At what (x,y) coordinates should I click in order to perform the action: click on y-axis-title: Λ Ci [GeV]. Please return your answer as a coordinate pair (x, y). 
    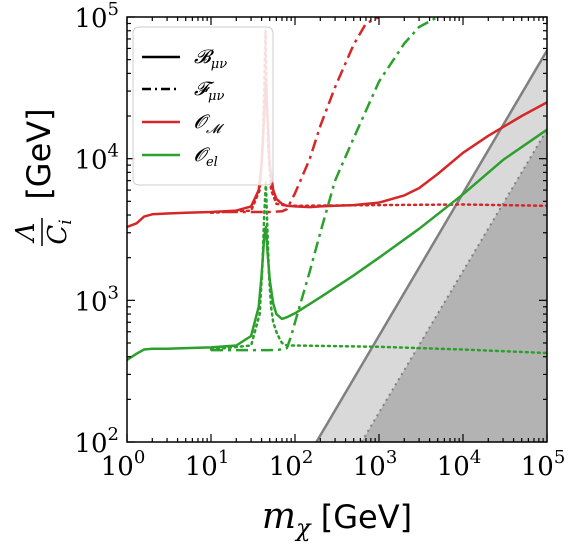
    Looking at the image, I should click on (43, 177).